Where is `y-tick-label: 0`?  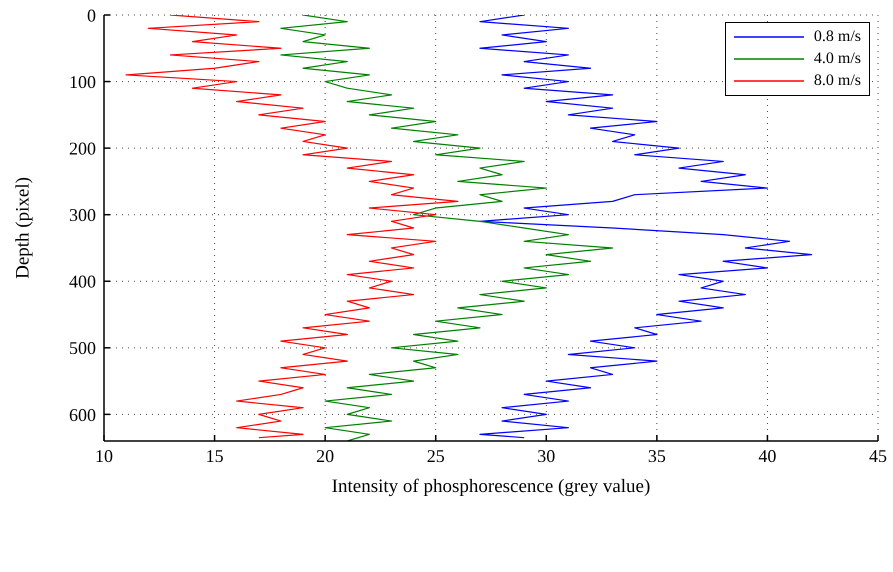
y-tick-label: 0 is located at coordinates (91, 15).